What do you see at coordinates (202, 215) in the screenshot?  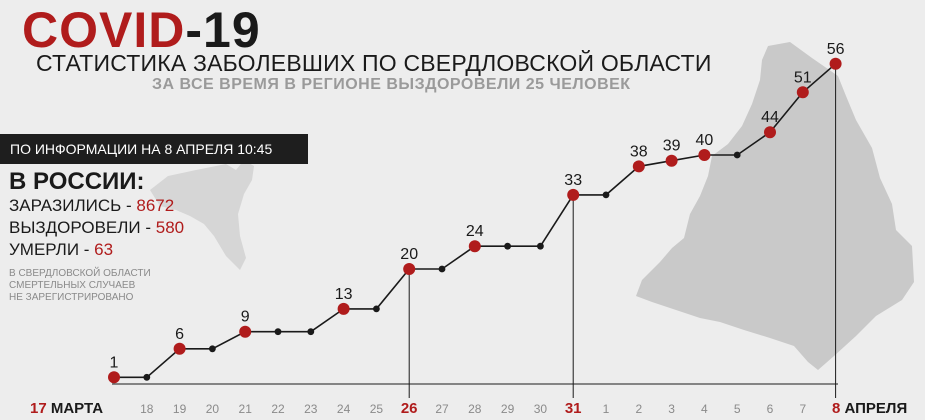 I see `russia-map-silhouette` at bounding box center [202, 215].